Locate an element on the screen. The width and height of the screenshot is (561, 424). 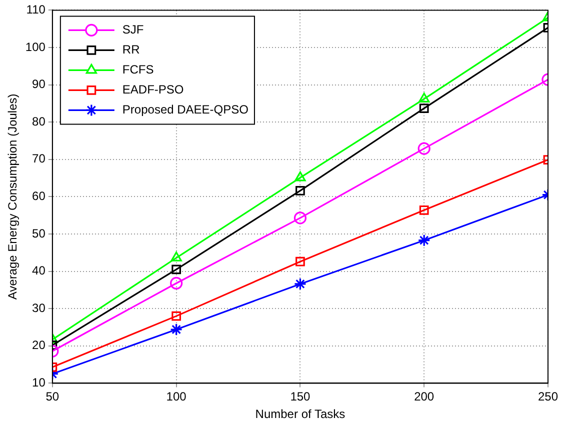
x-axis-title: Number of Tasks is located at coordinates (300, 414).